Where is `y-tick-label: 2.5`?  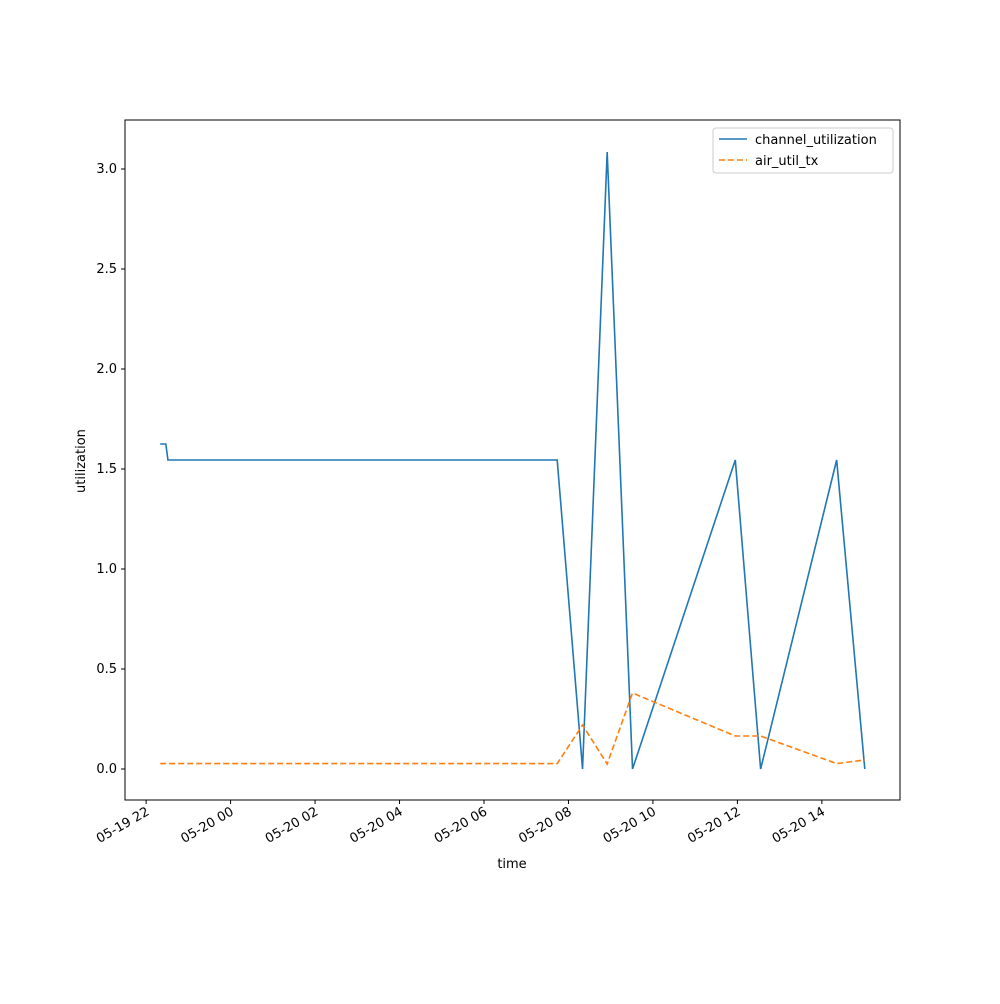
y-tick-label: 2.5 is located at coordinates (106, 269).